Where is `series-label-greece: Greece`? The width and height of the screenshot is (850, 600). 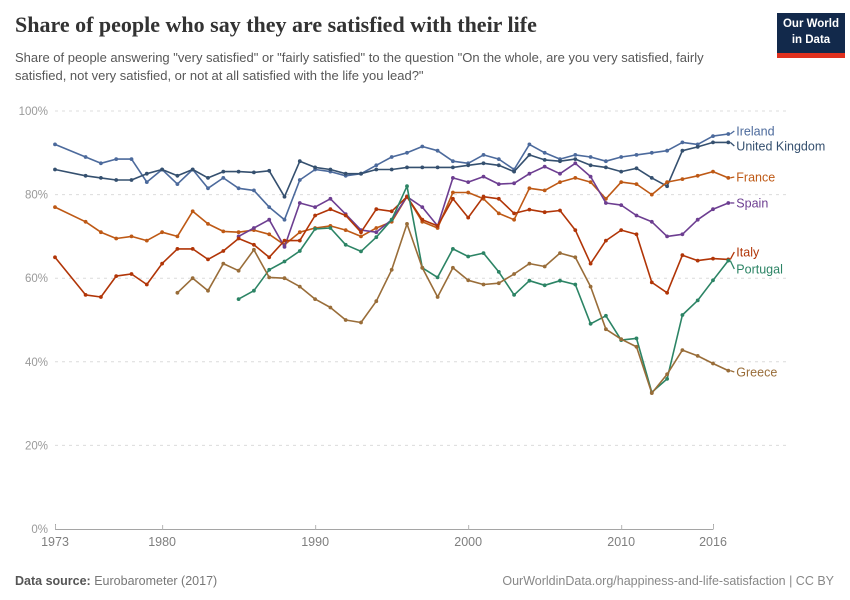 series-label-greece: Greece is located at coordinates (756, 373).